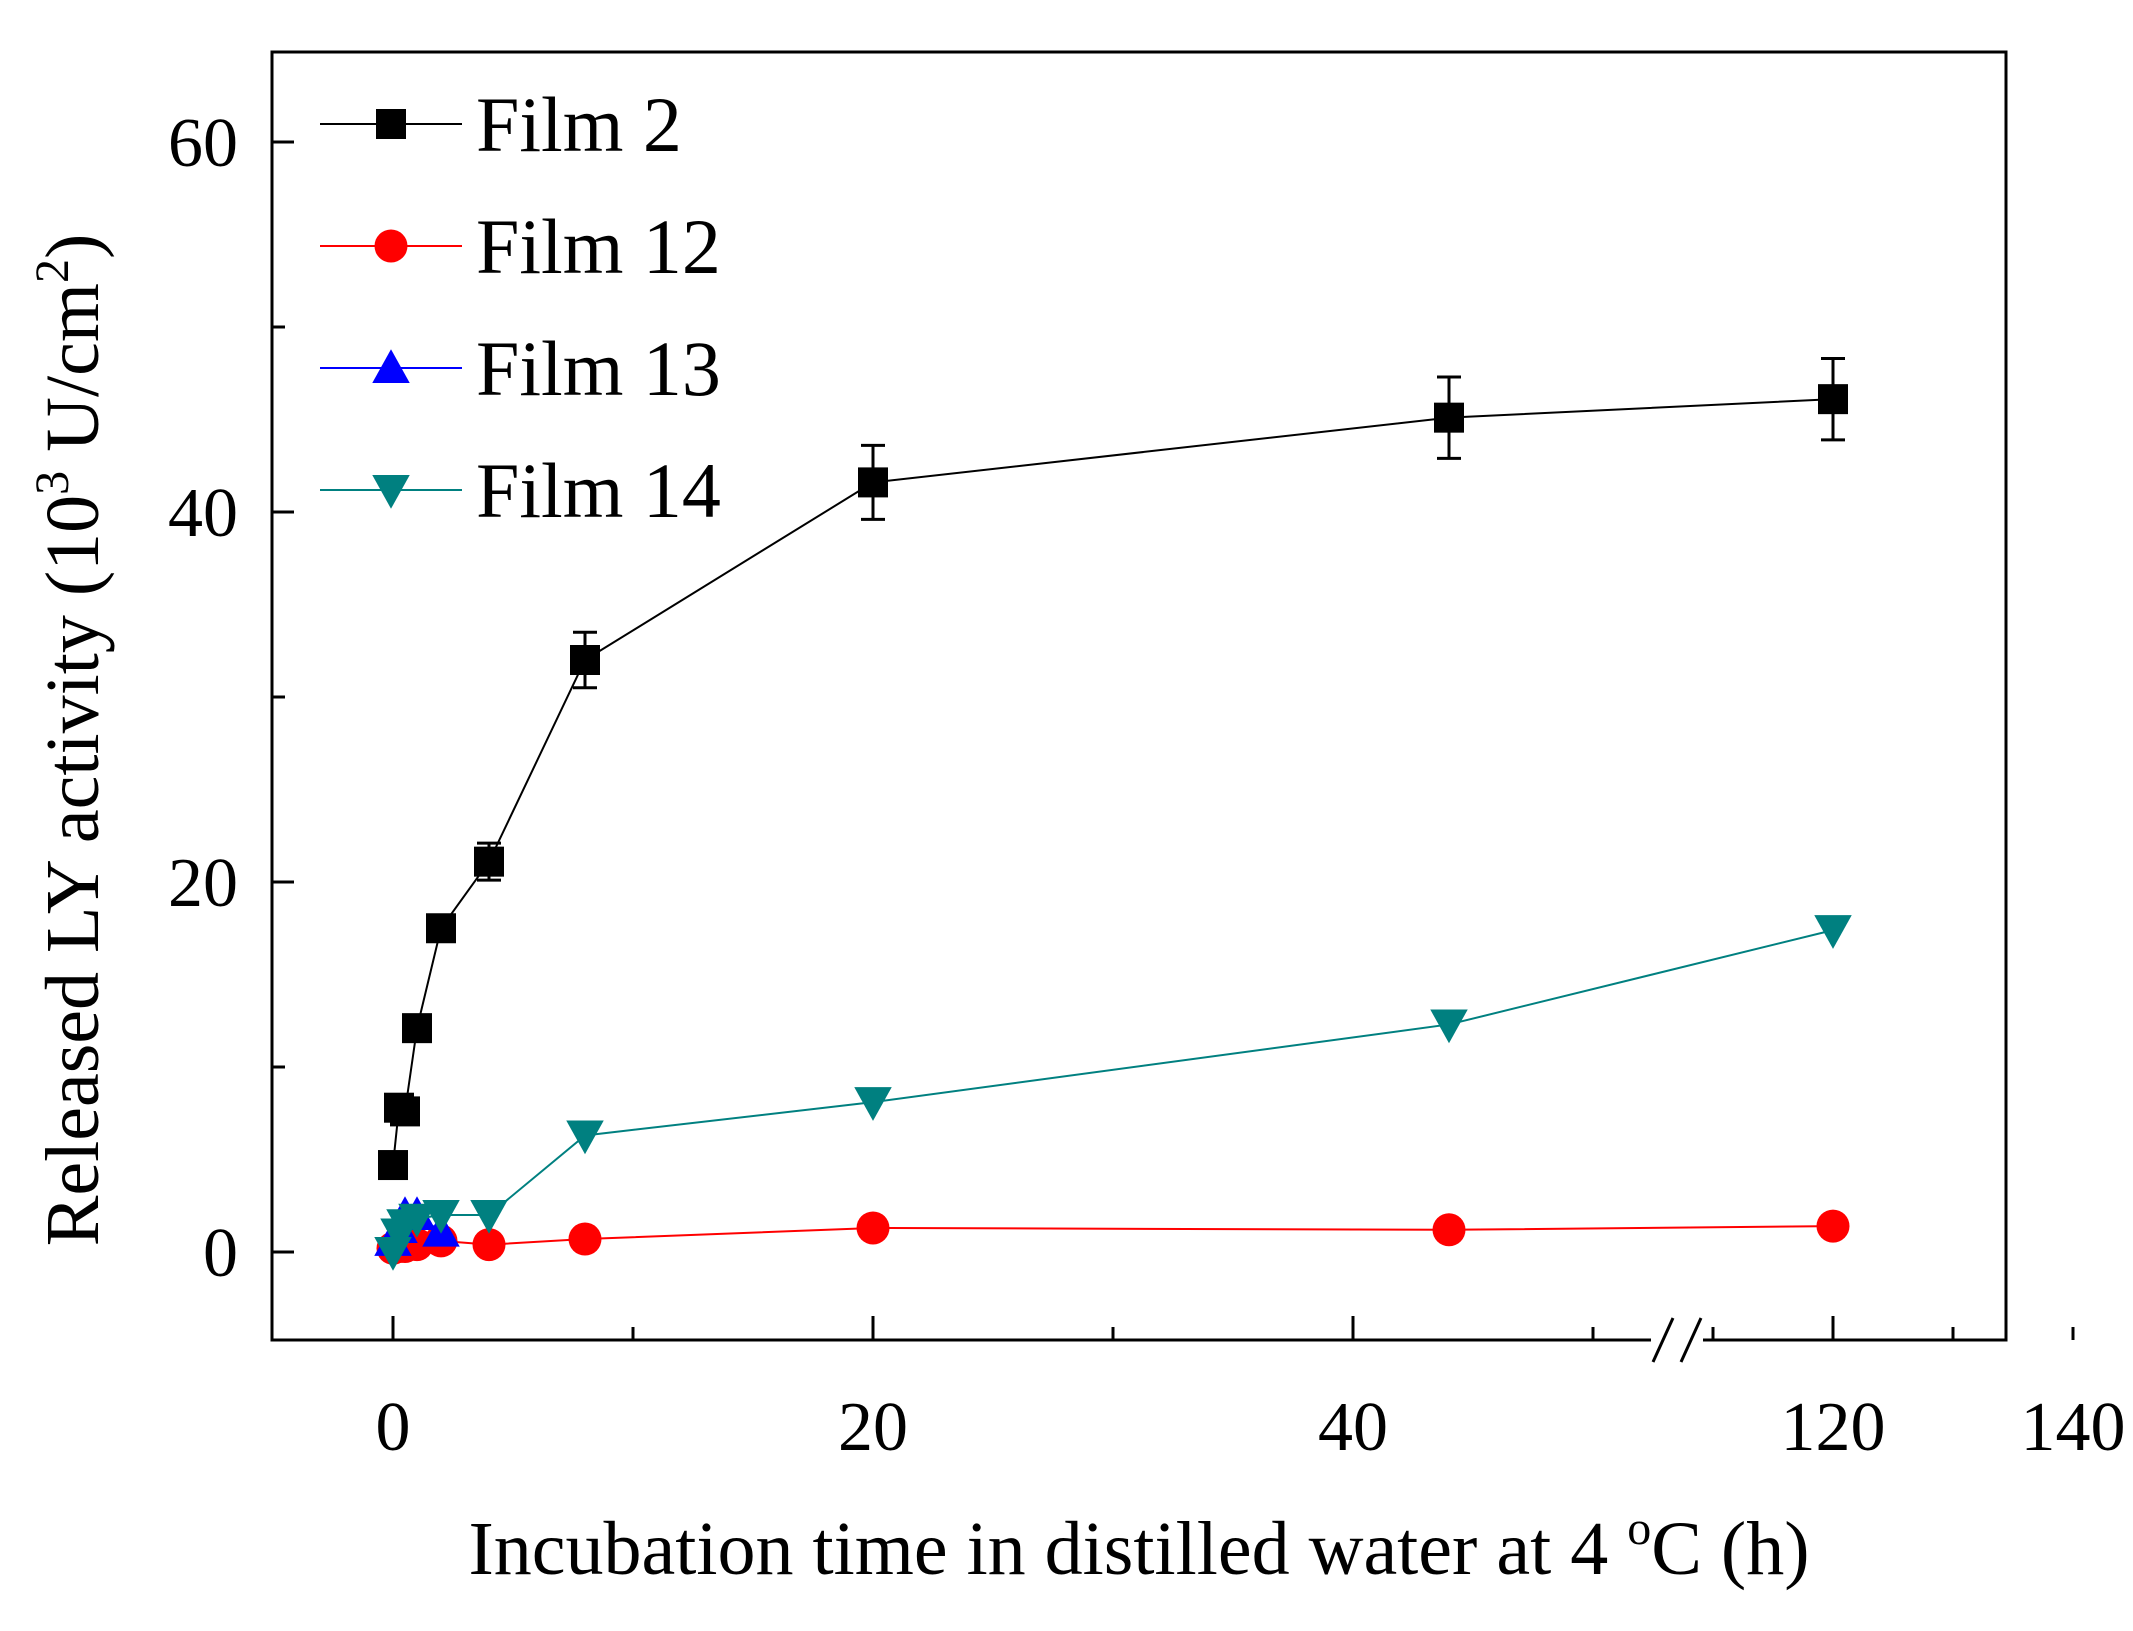  What do you see at coordinates (598, 490) in the screenshot?
I see `legend-label: Film 14` at bounding box center [598, 490].